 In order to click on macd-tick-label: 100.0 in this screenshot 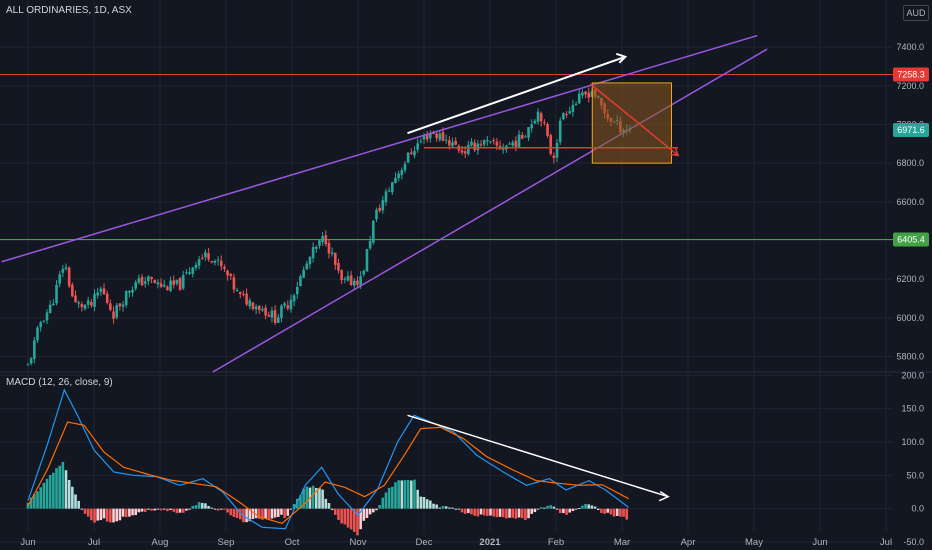, I will do `click(912, 442)`.